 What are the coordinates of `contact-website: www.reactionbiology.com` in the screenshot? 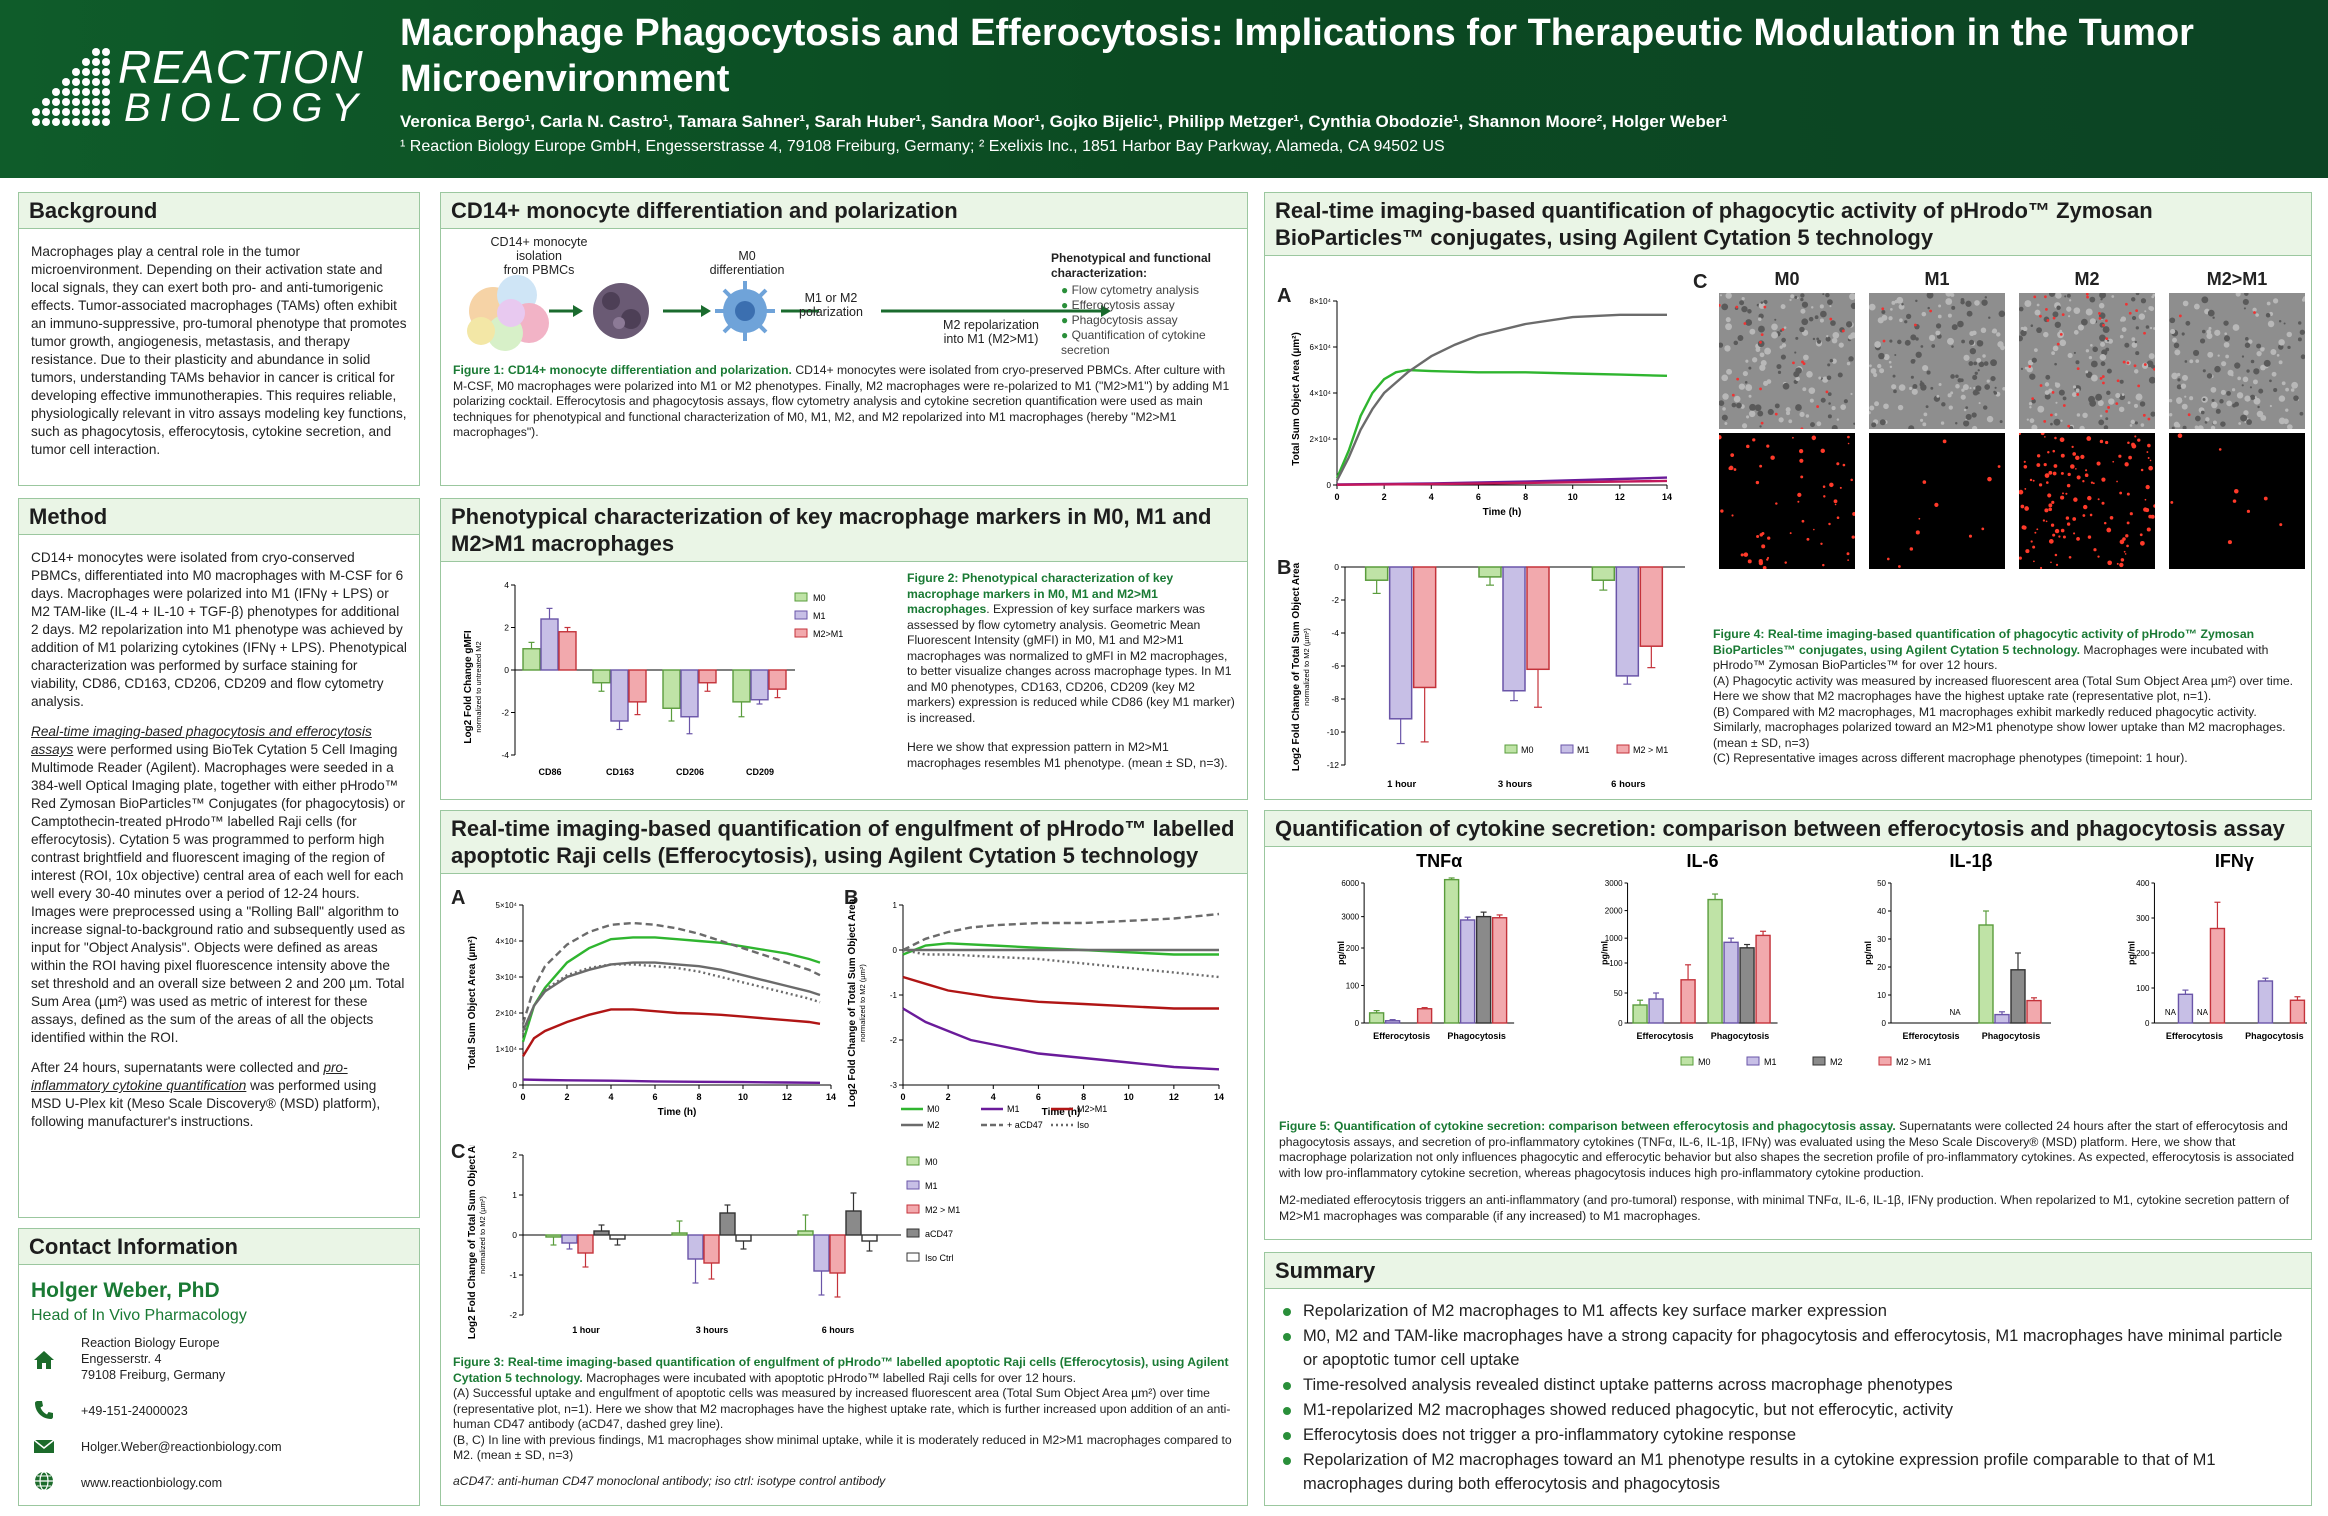 It's located at (152, 1483).